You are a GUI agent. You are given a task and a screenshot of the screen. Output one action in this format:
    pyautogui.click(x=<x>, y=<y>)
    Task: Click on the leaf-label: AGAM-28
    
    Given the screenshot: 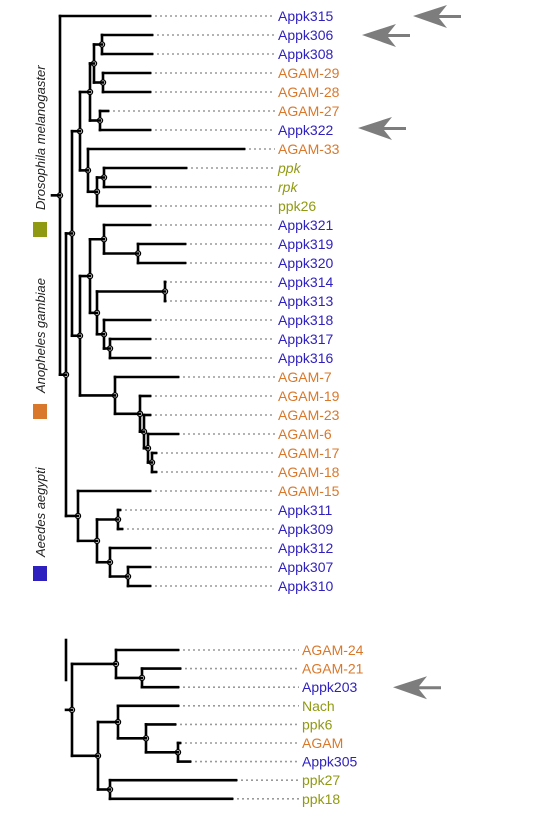 What is the action you would take?
    pyautogui.click(x=309, y=92)
    